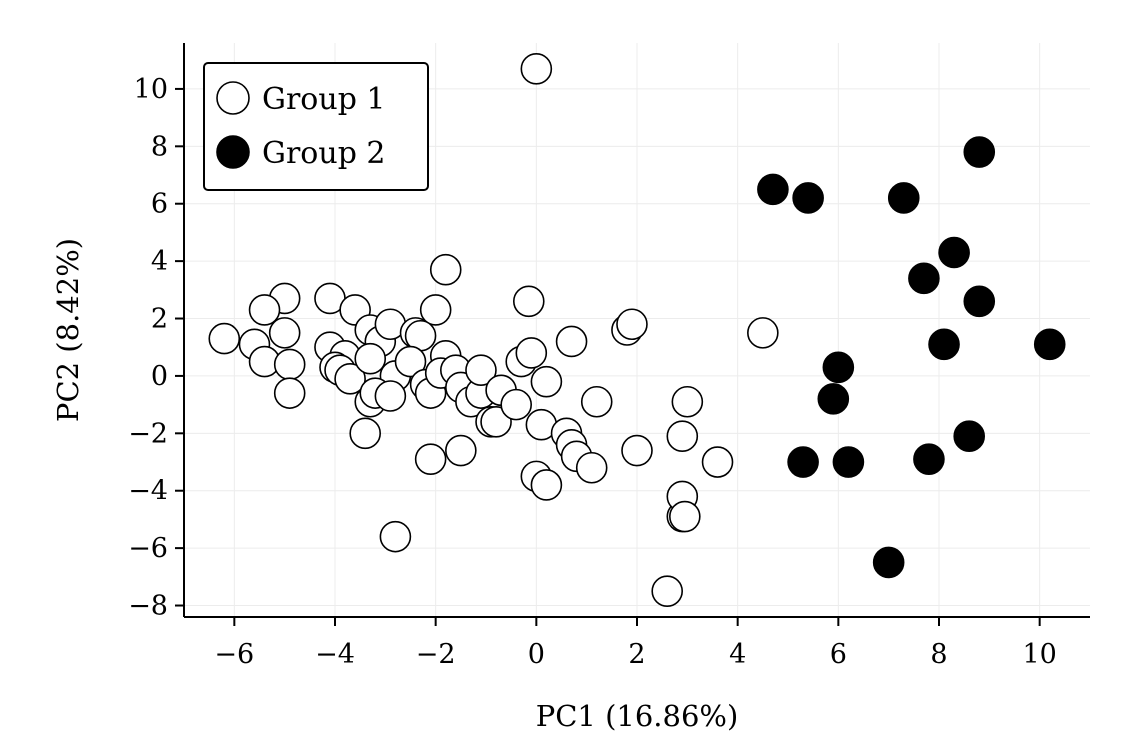 The height and width of the screenshot is (756, 1122). What do you see at coordinates (148, 433) in the screenshot?
I see `y-tick-label: −2` at bounding box center [148, 433].